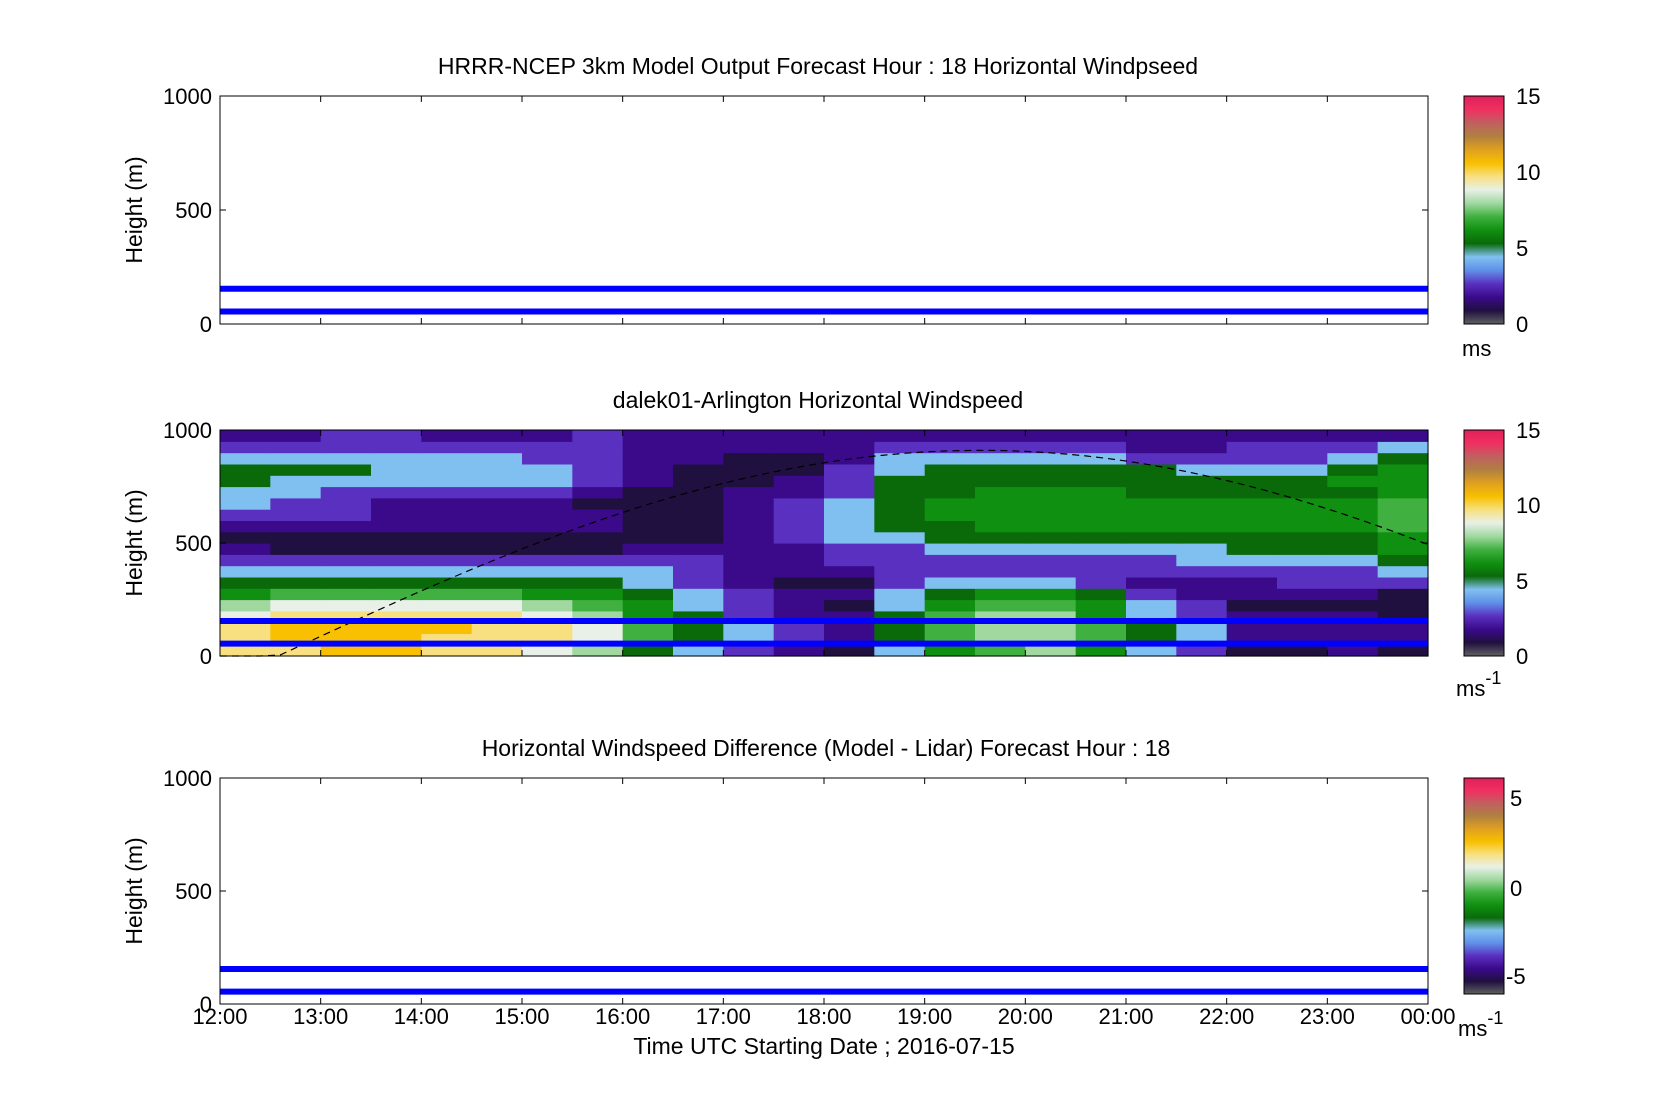 This screenshot has height=1102, width=1680. Describe the element at coordinates (1522, 324) in the screenshot. I see `panel-model-cbar-tick-0: 0` at that location.